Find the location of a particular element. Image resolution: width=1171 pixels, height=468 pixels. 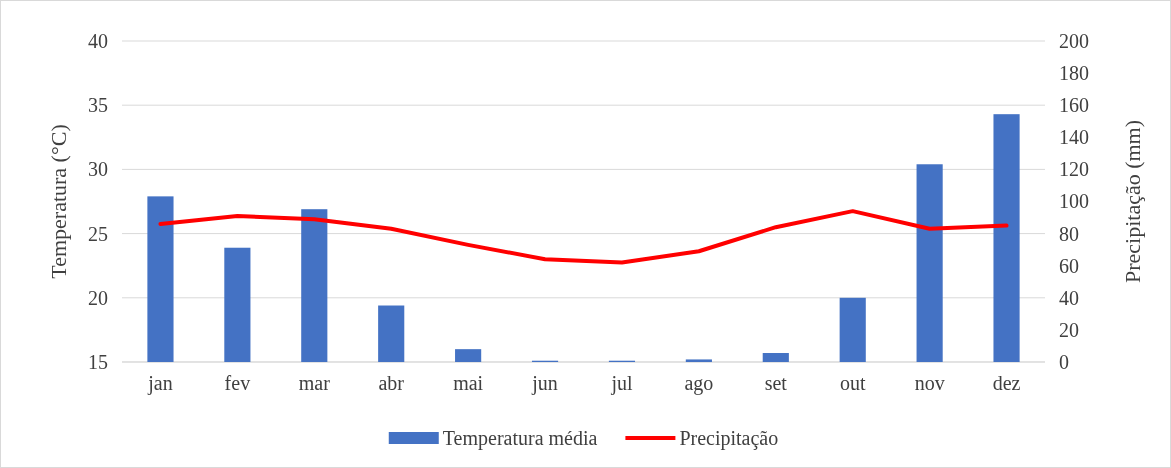

y-tick-label: 25 is located at coordinates (98, 233).